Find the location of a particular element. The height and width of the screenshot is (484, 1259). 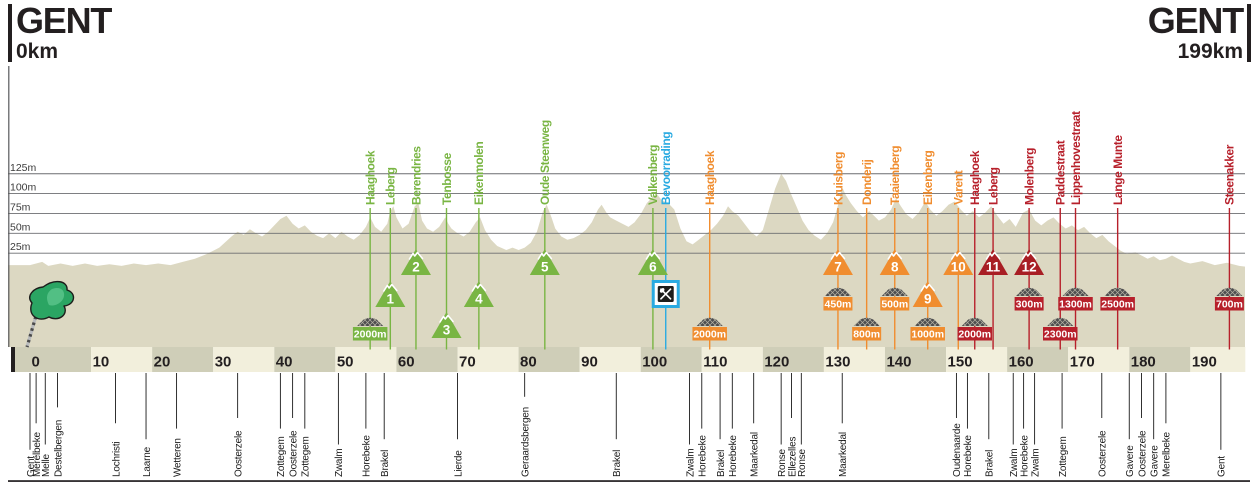

town-label: Oosterzele is located at coordinates (1103, 453).